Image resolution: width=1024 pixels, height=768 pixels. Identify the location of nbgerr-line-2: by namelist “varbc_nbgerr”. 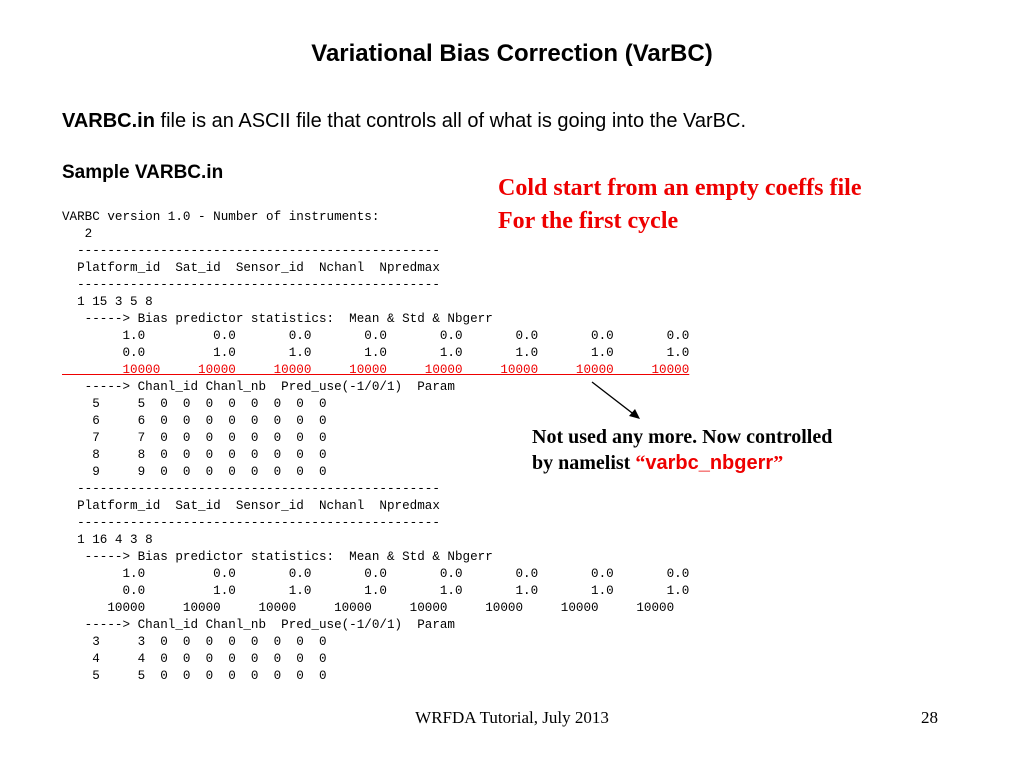
(682, 463).